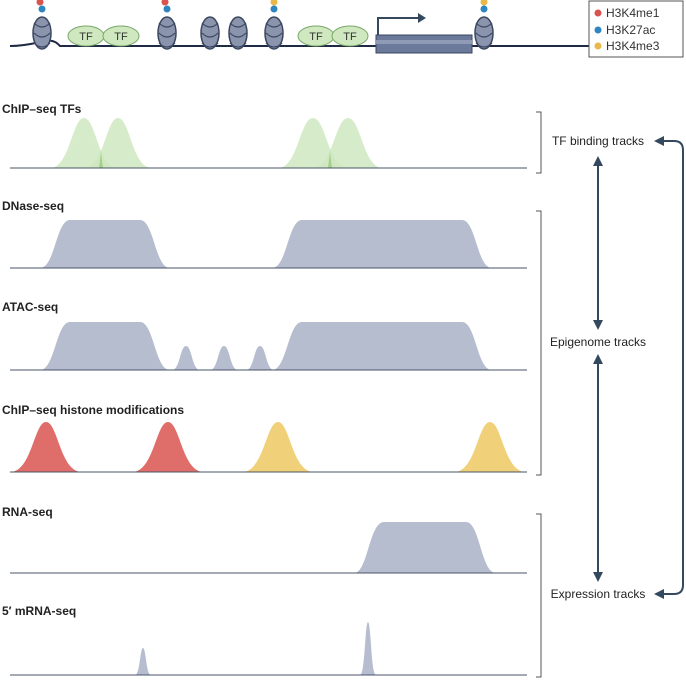 This screenshot has width=686, height=685. Describe the element at coordinates (422, 18) in the screenshot. I see `tss-arrow-head` at that location.